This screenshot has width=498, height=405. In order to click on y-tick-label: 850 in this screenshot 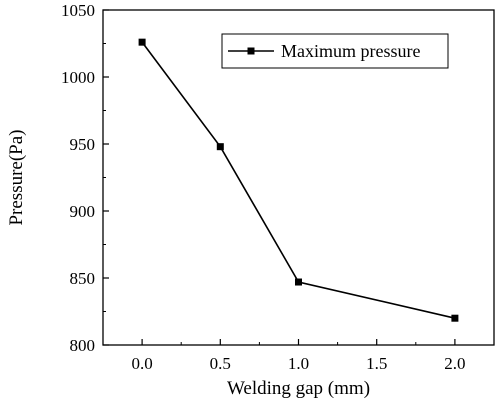, I will do `click(83, 278)`.